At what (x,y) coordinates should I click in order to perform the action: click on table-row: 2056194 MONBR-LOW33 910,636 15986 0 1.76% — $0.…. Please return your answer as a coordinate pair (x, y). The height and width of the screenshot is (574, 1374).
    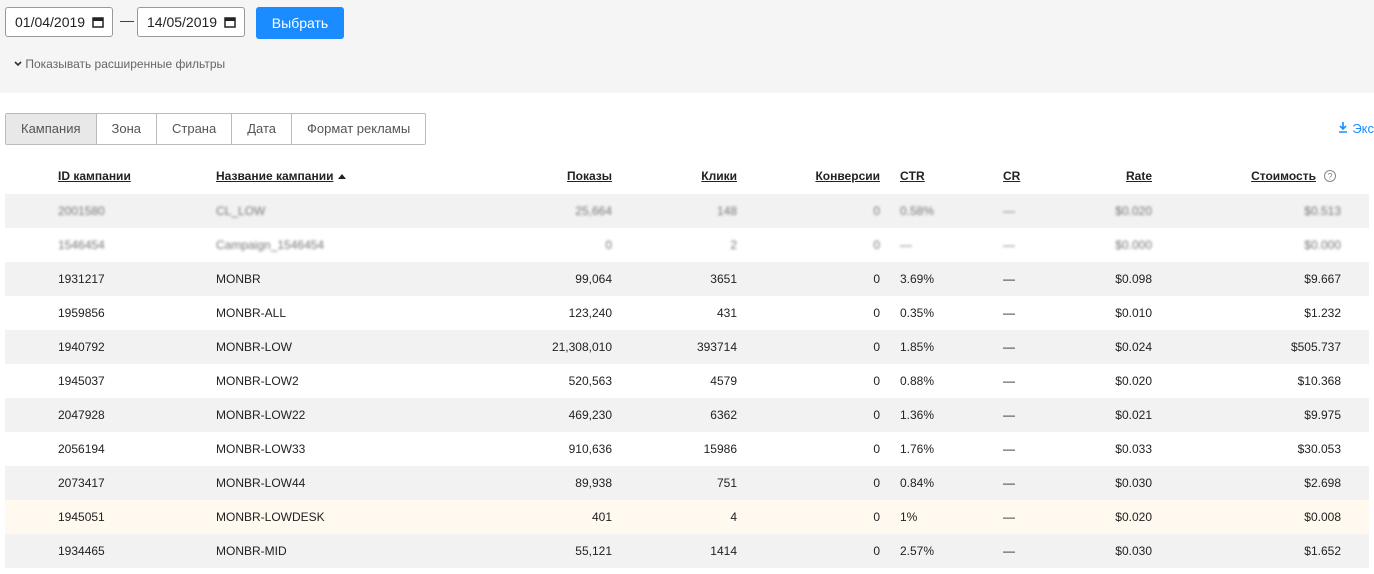
    Looking at the image, I should click on (687, 449).